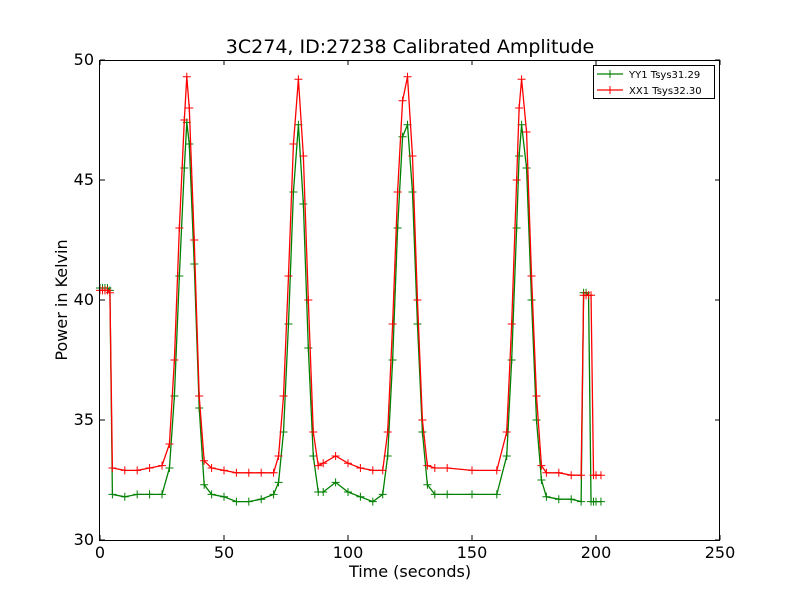  I want to click on legend-entry-0: YY1 Tsys31.29, so click(648, 75).